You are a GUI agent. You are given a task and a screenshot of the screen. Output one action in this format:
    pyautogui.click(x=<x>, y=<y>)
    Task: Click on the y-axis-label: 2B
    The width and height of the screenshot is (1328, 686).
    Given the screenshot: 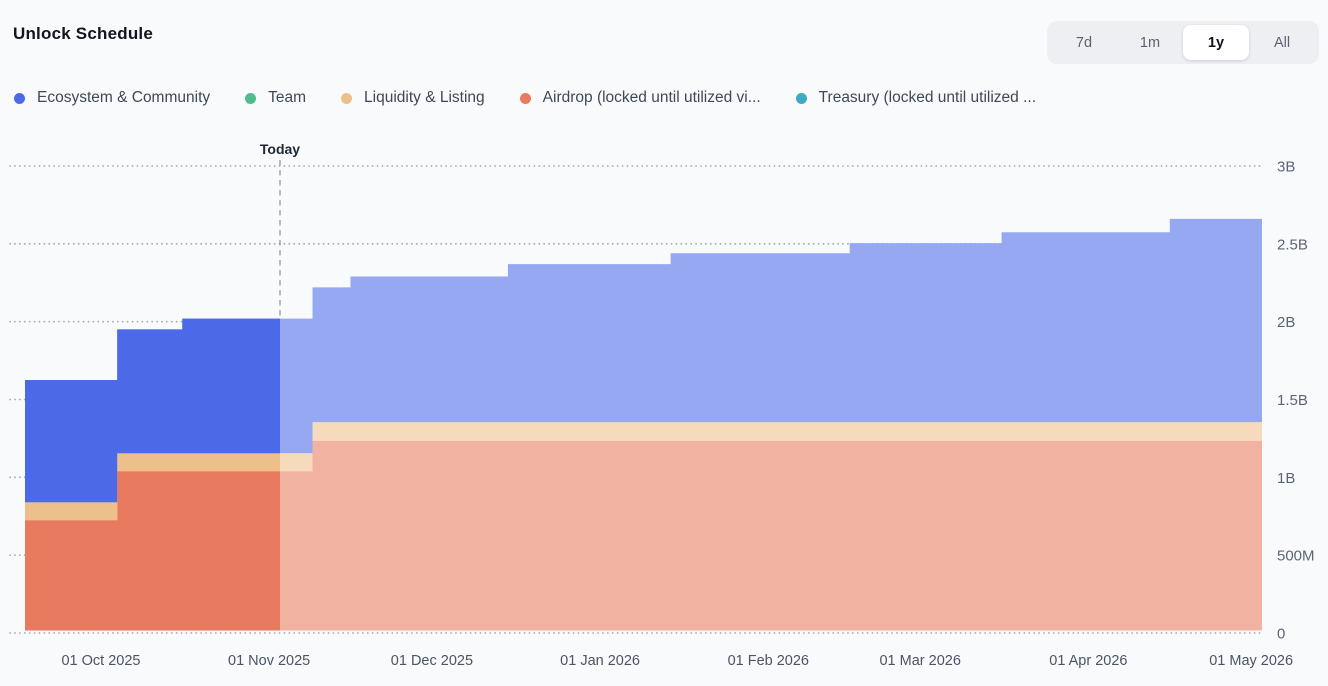 What is the action you would take?
    pyautogui.click(x=1286, y=322)
    